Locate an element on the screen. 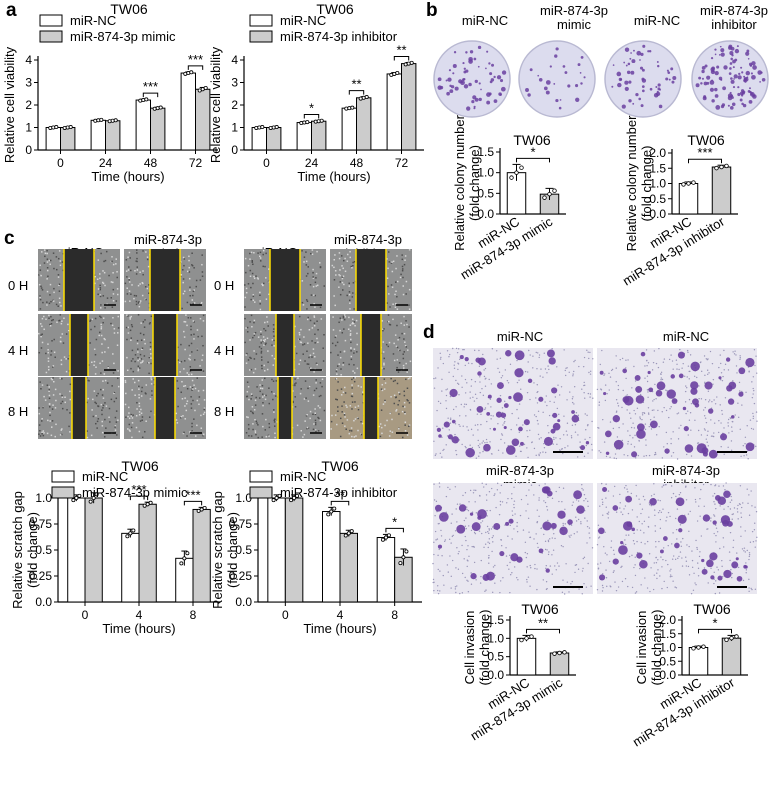 Image resolution: width=777 pixels, height=806 pixels. legend-label: miR-874-3p mimic is located at coordinates (135, 492).